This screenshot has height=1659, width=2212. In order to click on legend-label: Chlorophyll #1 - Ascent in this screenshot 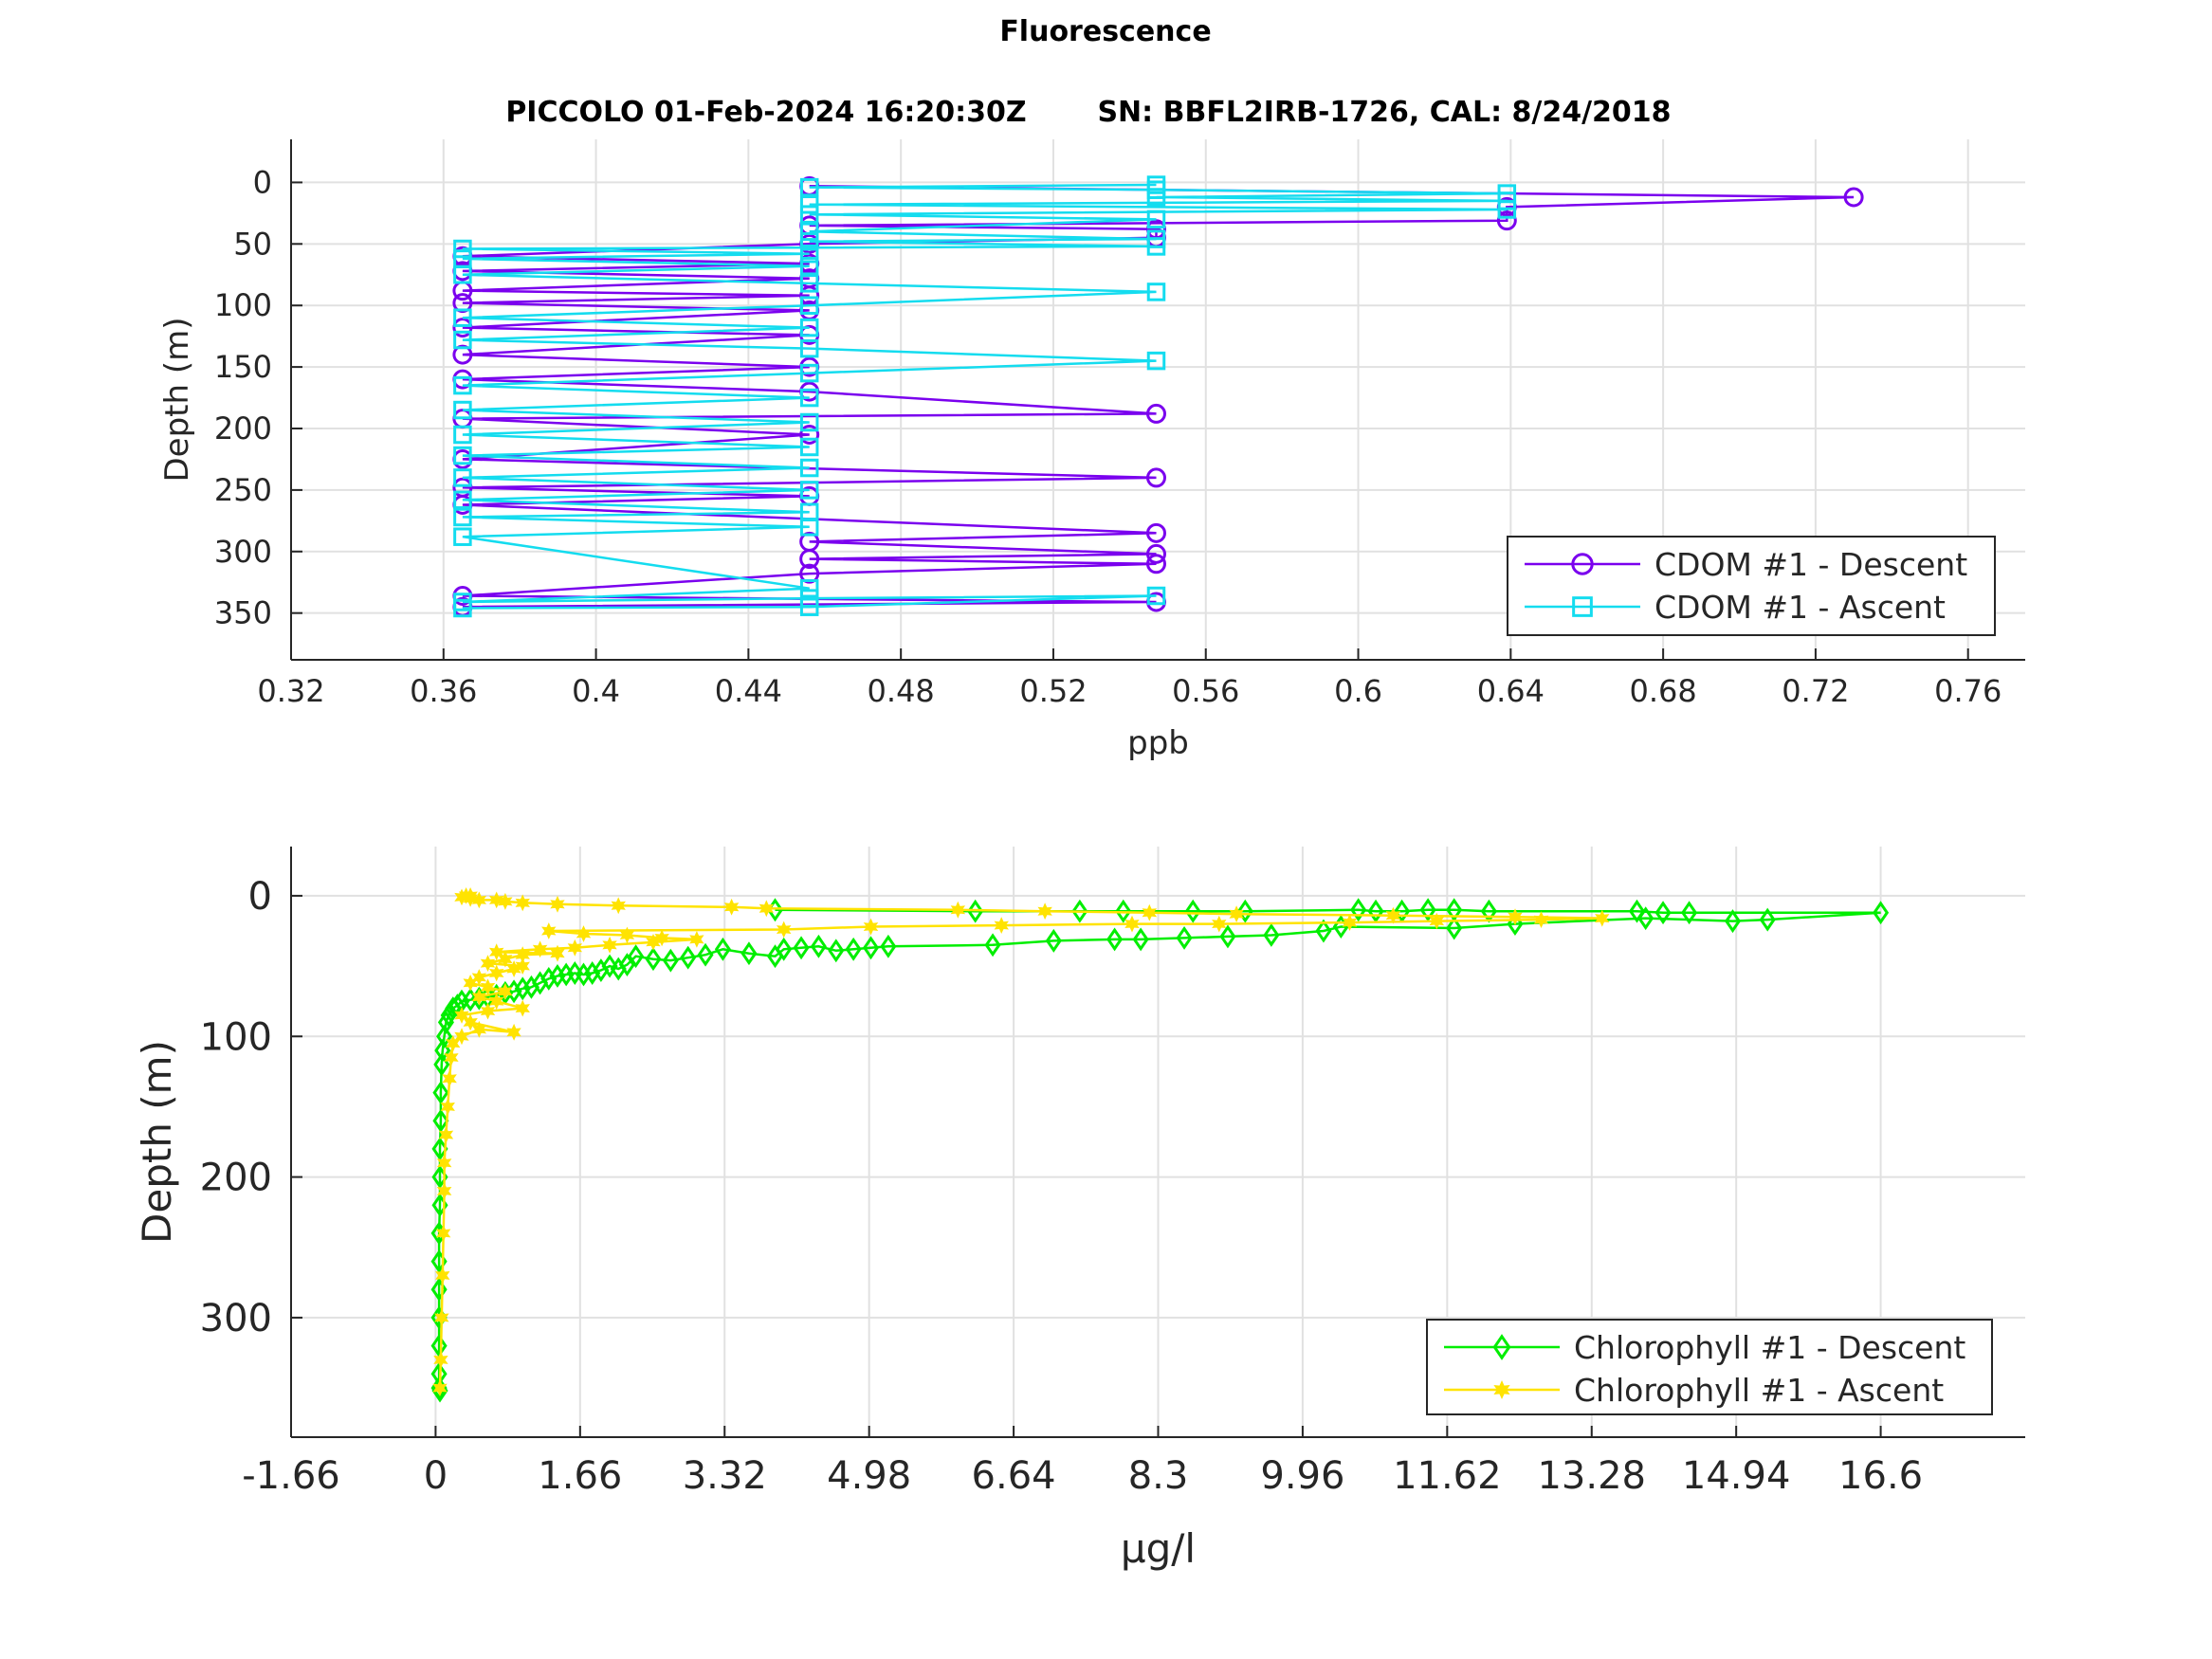, I will do `click(1759, 1390)`.